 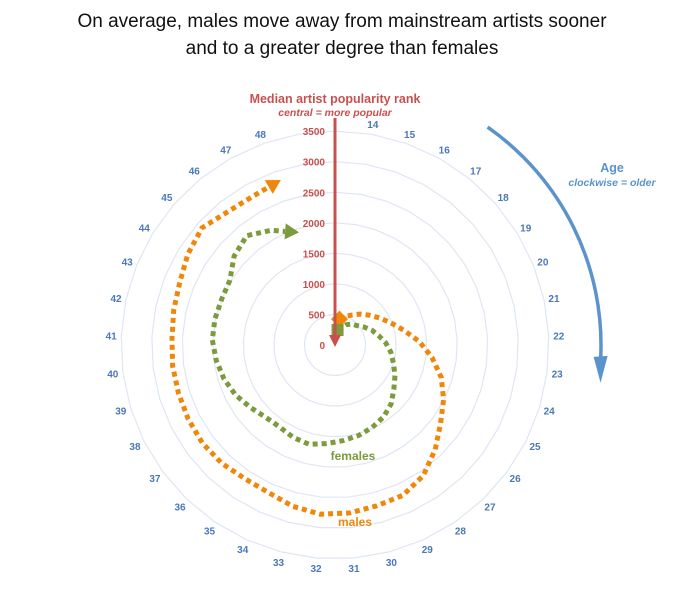 I want to click on age-arc, so click(x=544, y=242).